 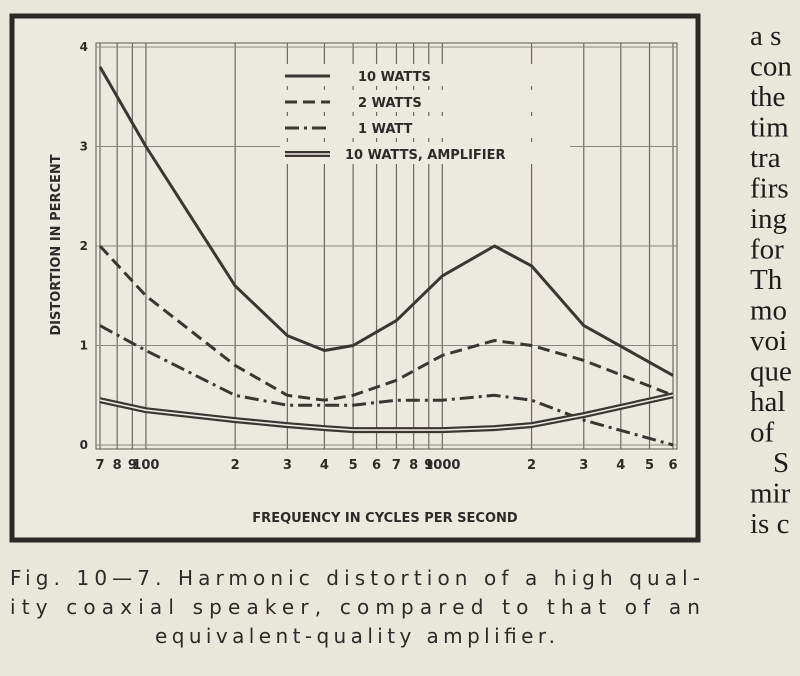 I want to click on side-text-line: of, so click(x=762, y=433).